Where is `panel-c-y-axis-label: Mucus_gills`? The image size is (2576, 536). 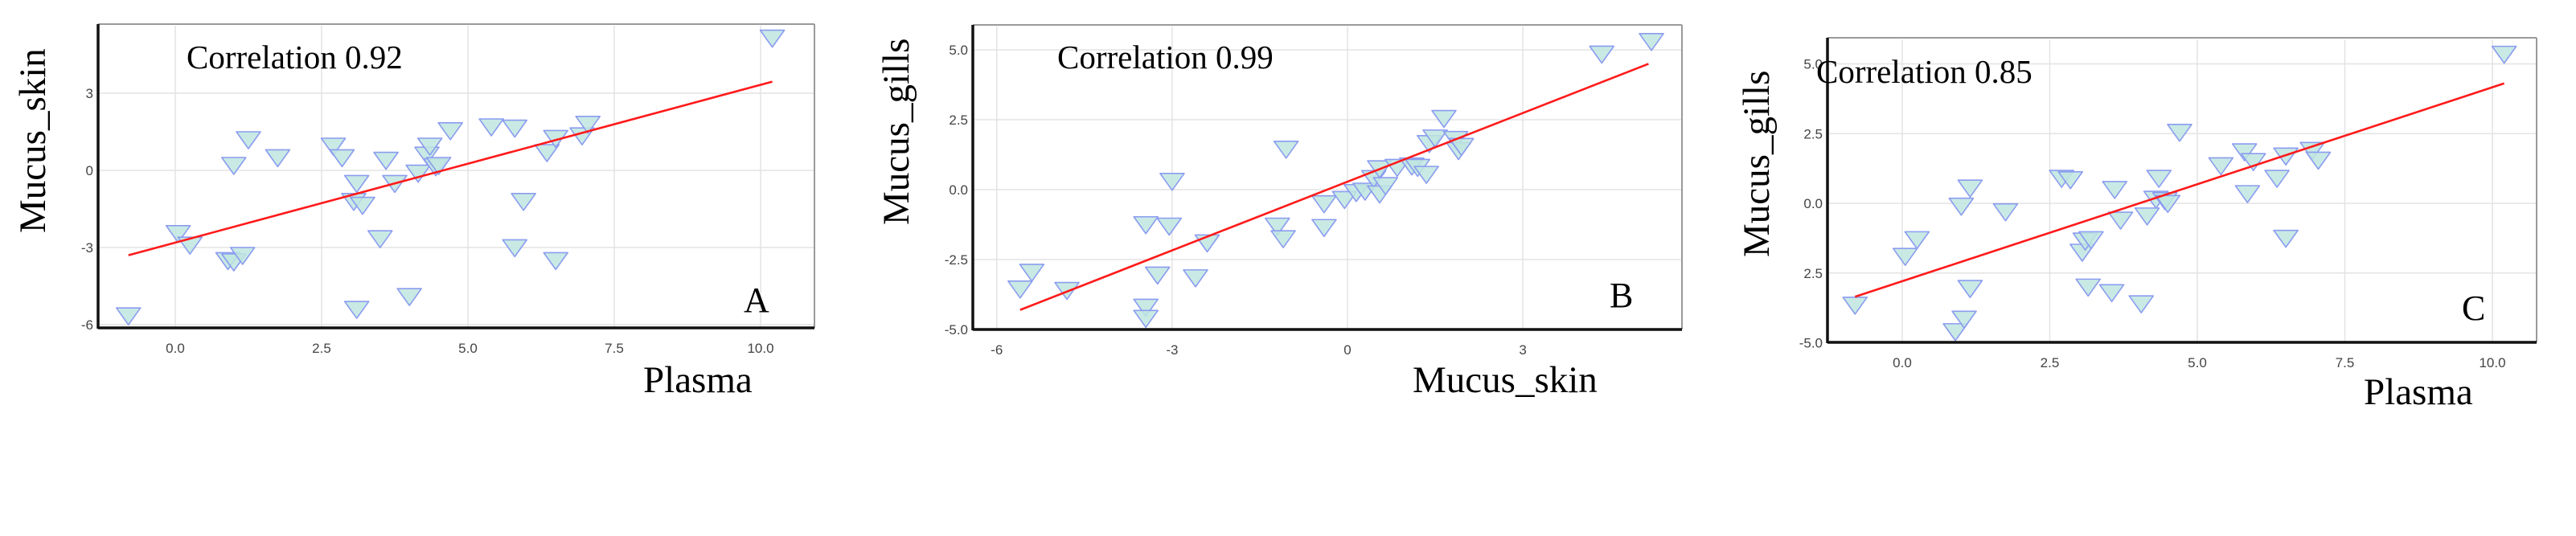 panel-c-y-axis-label: Mucus_gills is located at coordinates (1757, 164).